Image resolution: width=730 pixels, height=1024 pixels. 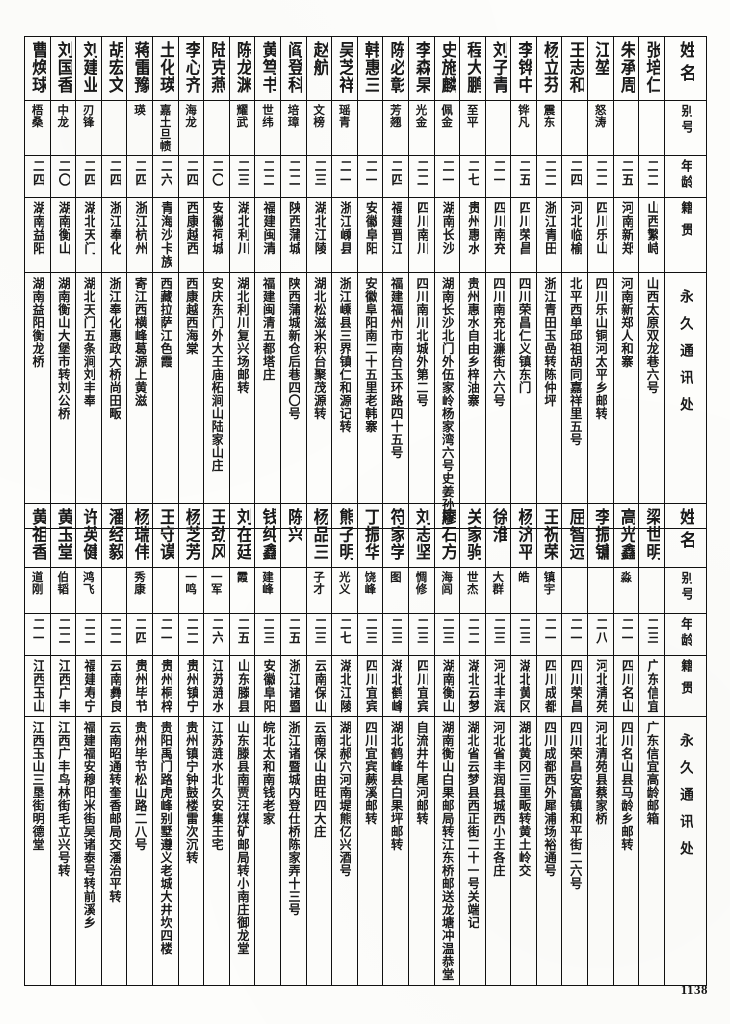 What do you see at coordinates (549, 341) in the screenshot?
I see `cell-text: 浙江青田玉嵒转陈仲坪` at bounding box center [549, 341].